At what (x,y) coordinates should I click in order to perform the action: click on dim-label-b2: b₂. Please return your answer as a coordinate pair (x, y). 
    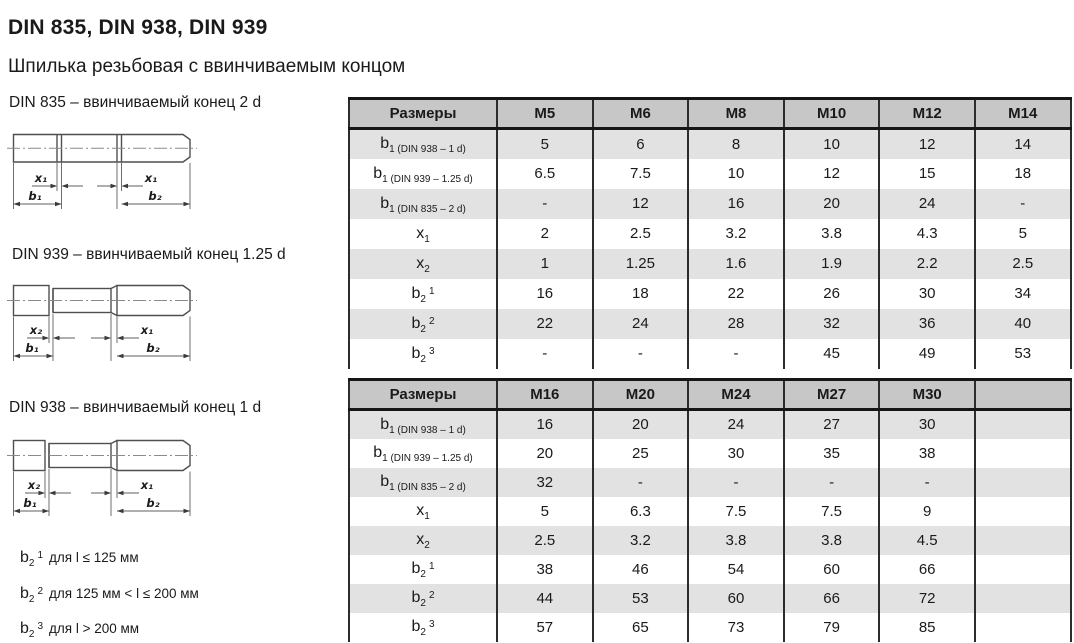
    Looking at the image, I should click on (154, 196).